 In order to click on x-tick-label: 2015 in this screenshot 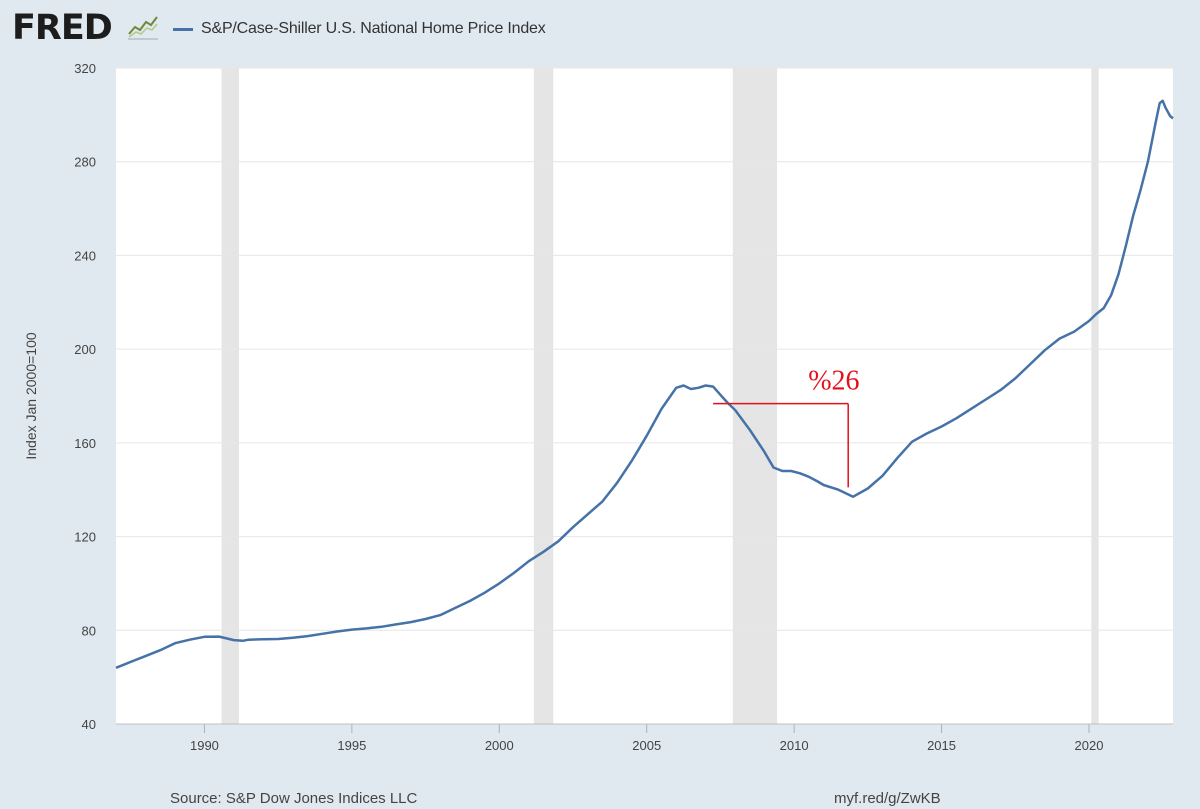, I will do `click(941, 745)`.